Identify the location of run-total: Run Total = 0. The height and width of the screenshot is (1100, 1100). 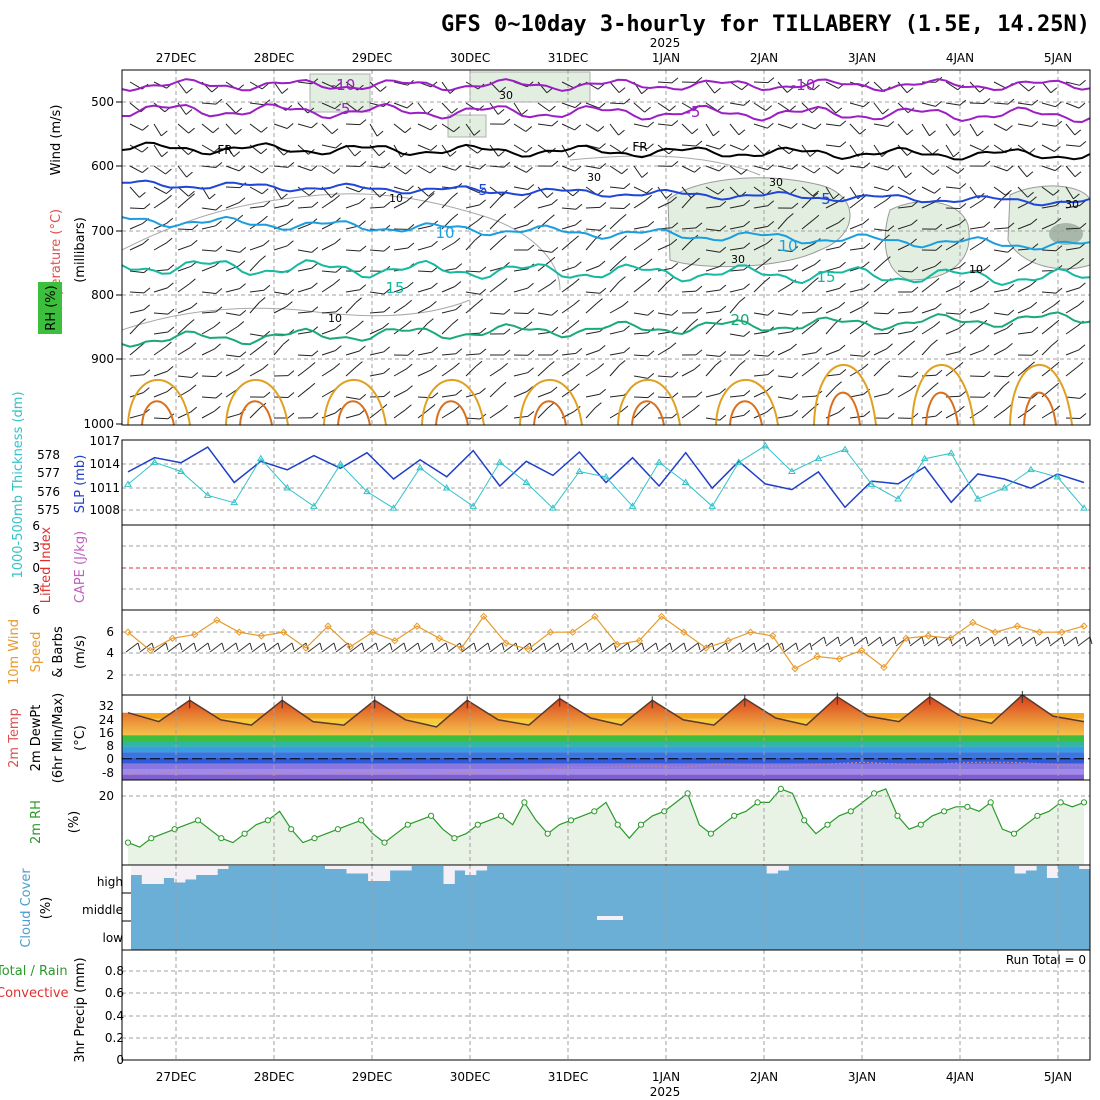
(1046, 960).